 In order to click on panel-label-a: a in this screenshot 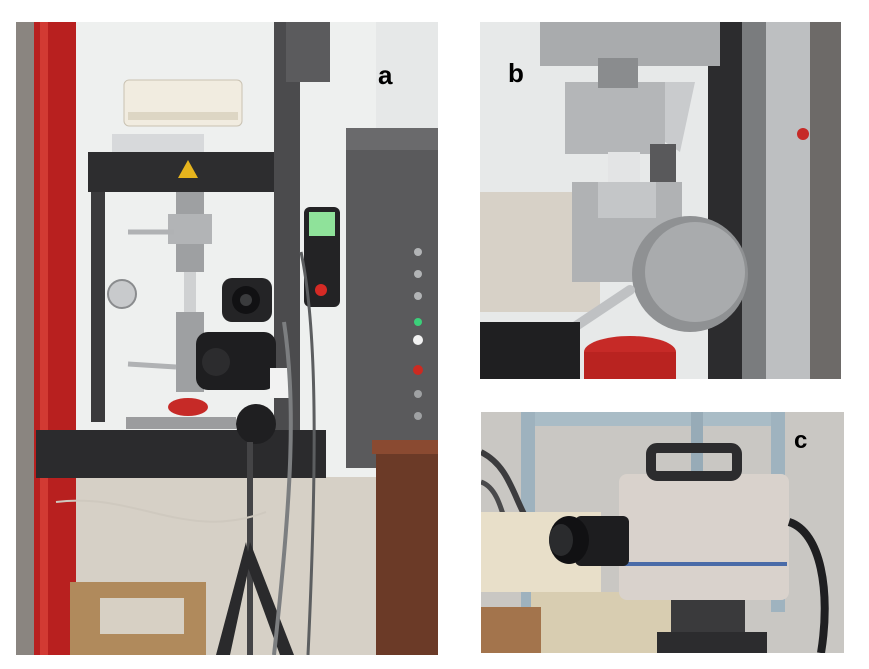, I will do `click(385, 75)`.